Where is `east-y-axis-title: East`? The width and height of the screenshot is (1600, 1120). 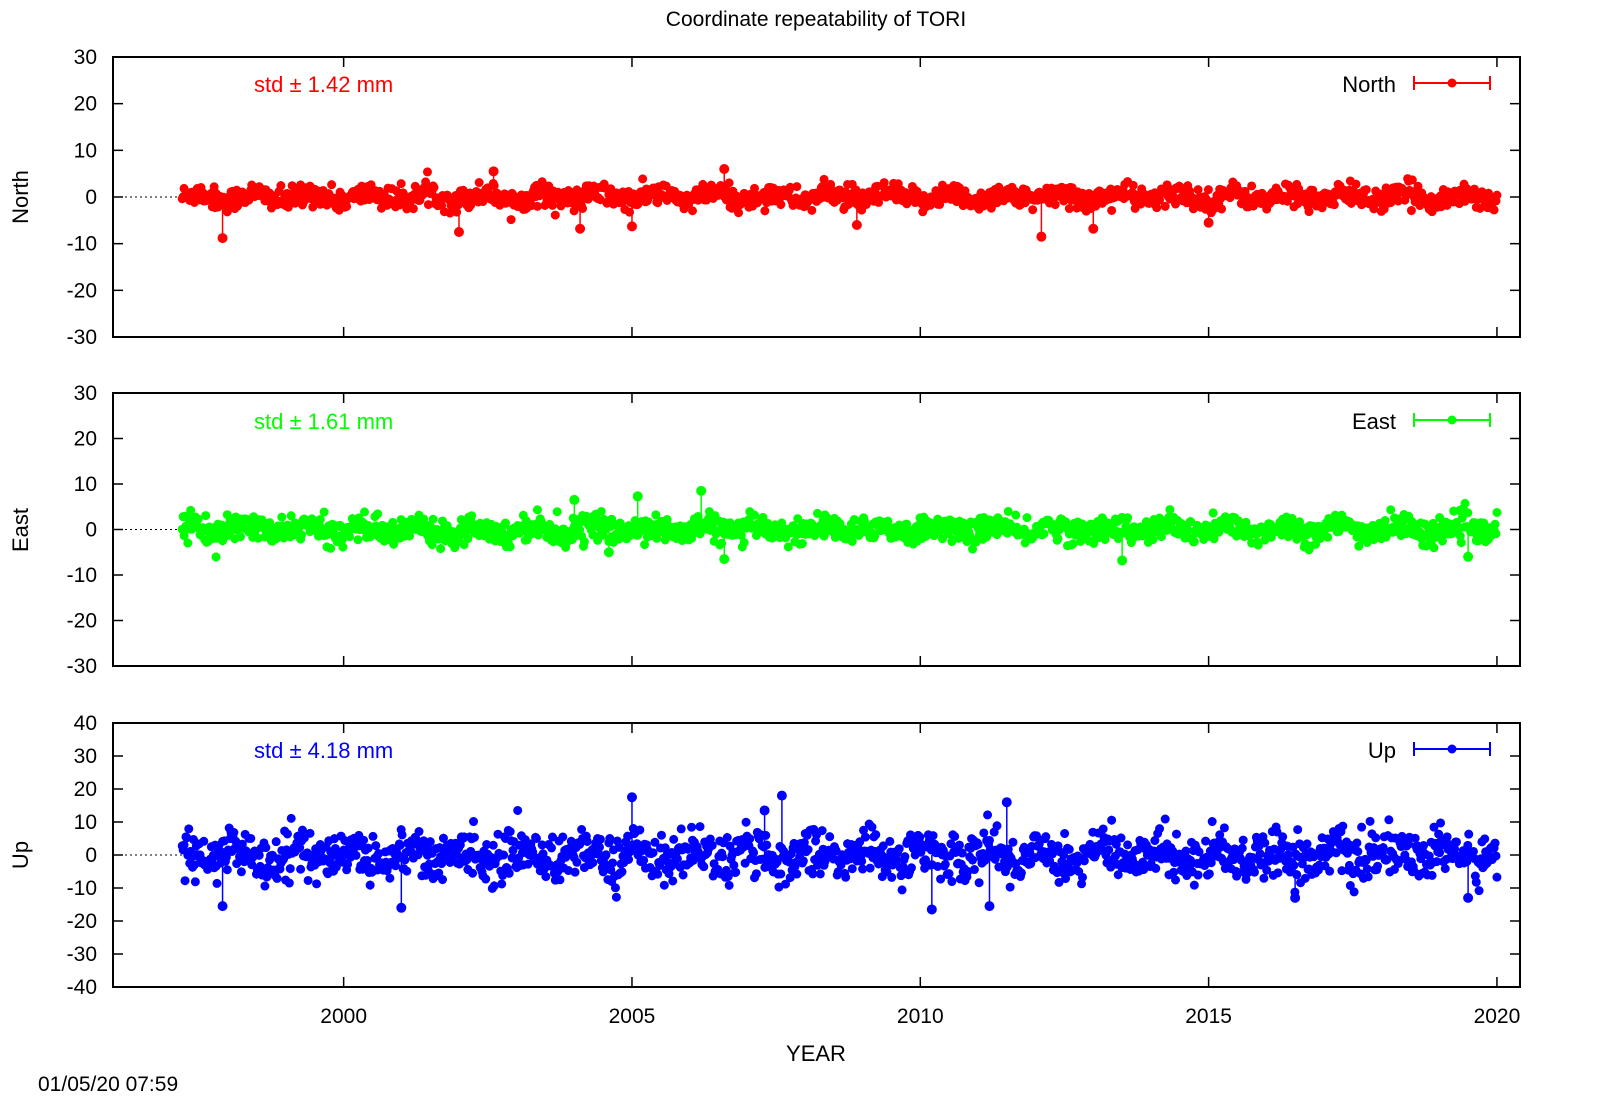 east-y-axis-title: East is located at coordinates (20, 530).